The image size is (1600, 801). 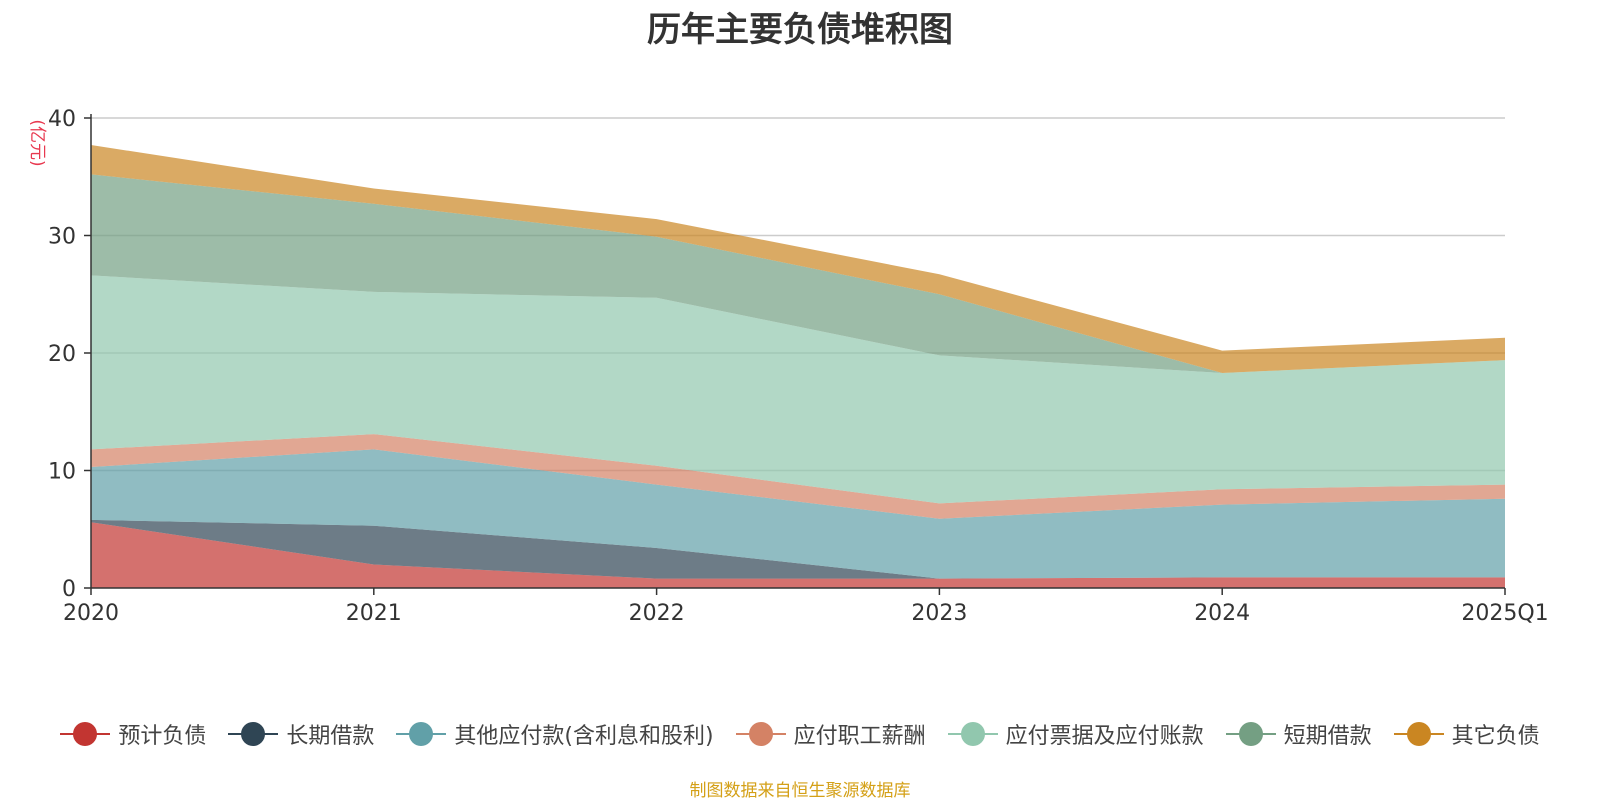 I want to click on x-tick-label: 2025Q1, so click(x=1504, y=613).